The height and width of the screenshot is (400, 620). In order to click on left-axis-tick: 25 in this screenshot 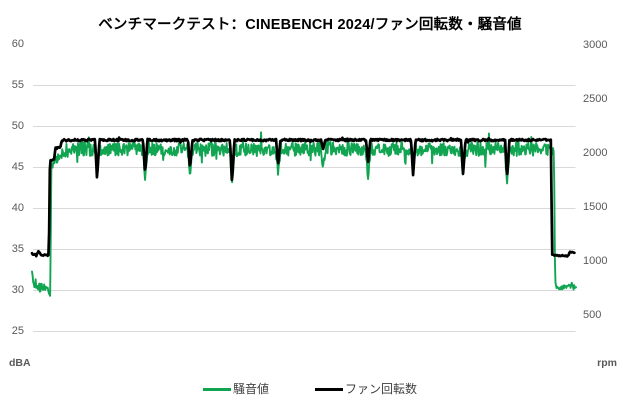, I will do `click(17, 331)`.